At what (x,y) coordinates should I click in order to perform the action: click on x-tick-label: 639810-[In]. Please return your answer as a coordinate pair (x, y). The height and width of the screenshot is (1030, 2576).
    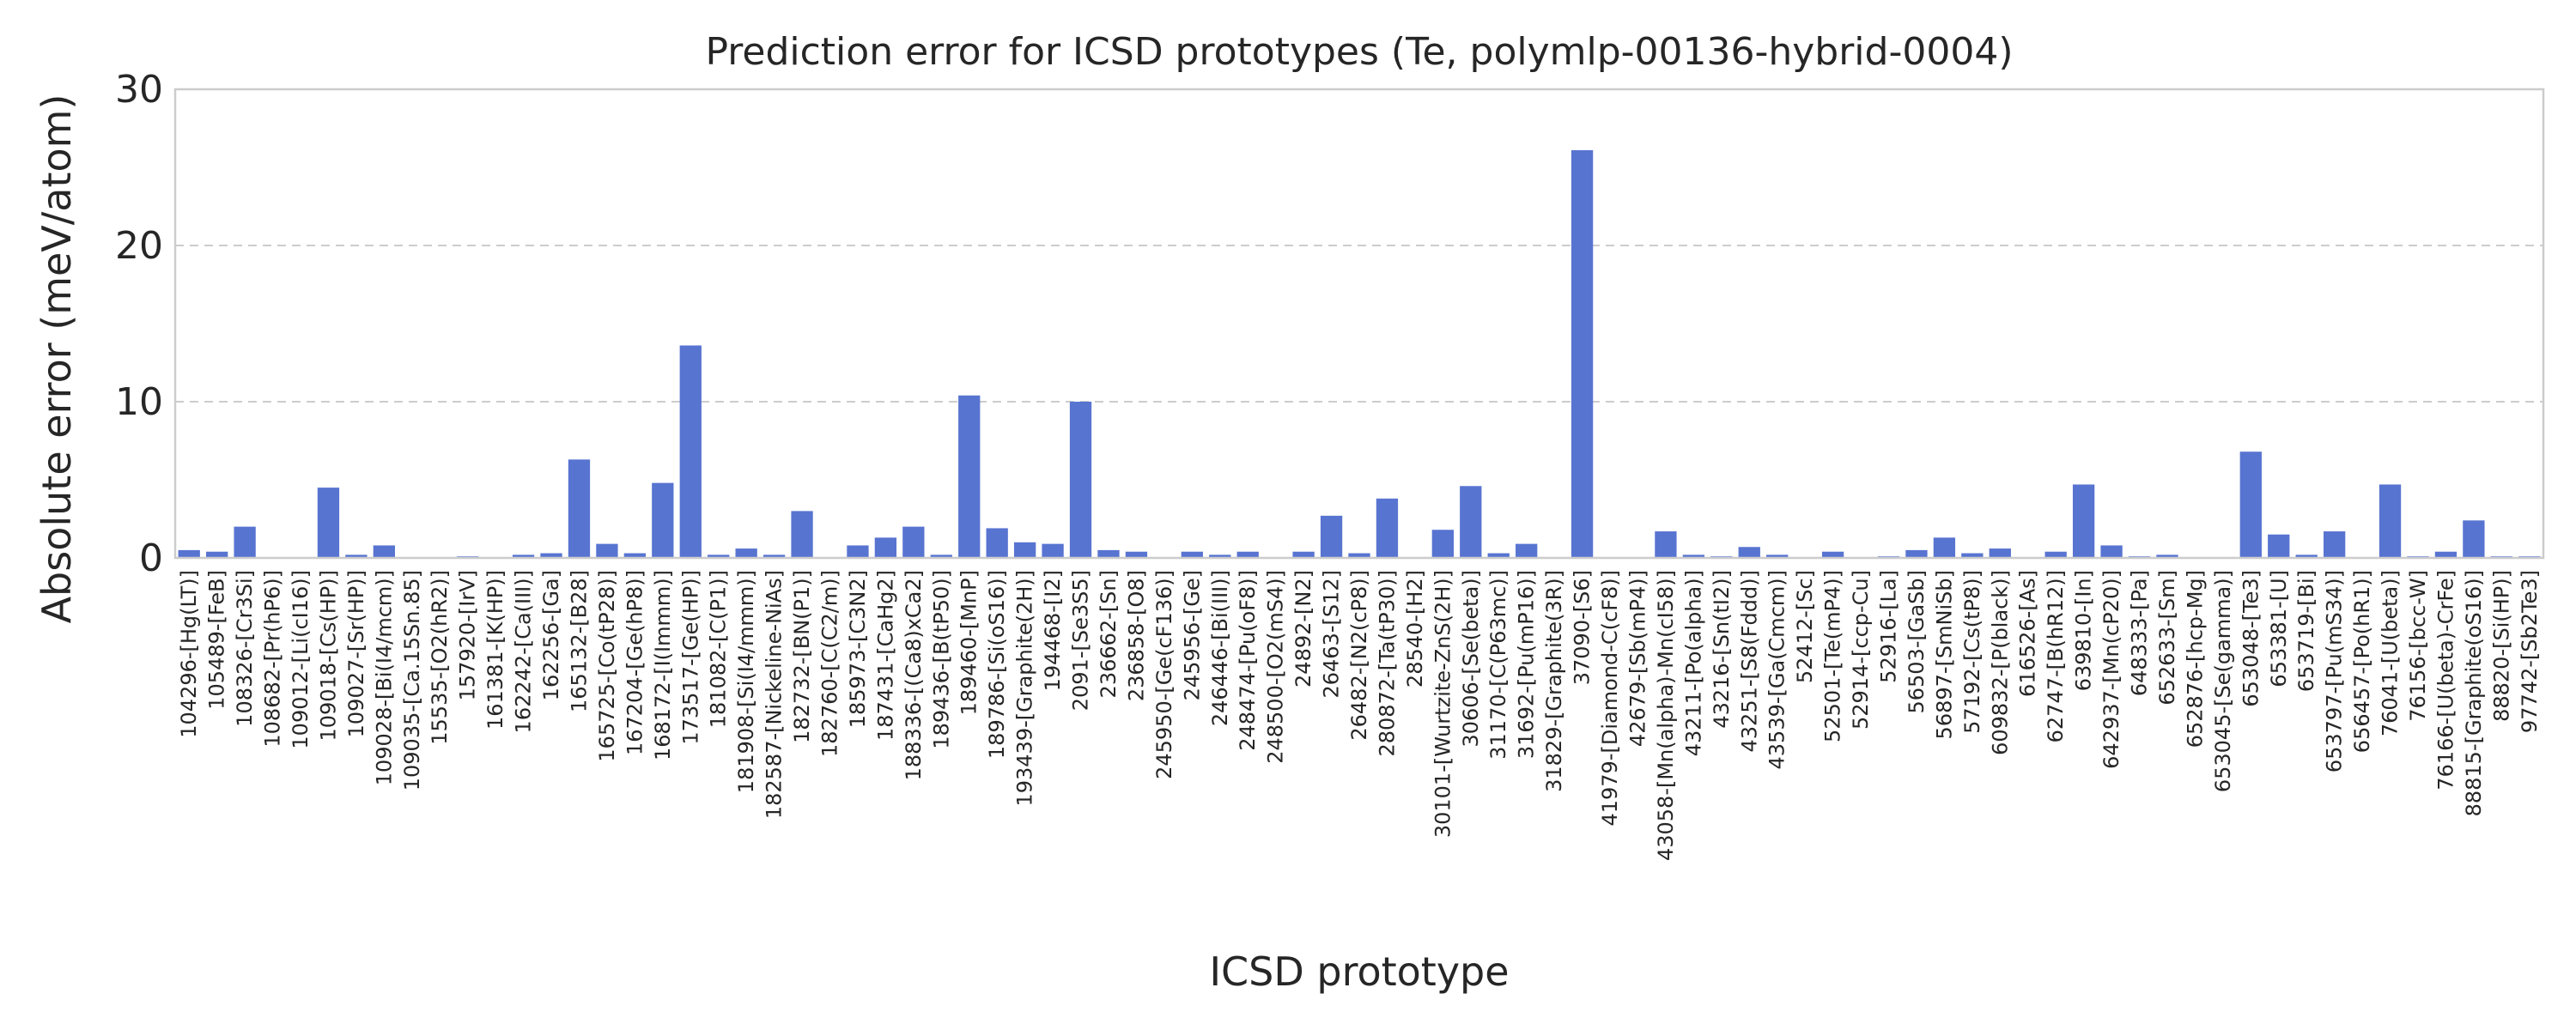
    Looking at the image, I should click on (2084, 630).